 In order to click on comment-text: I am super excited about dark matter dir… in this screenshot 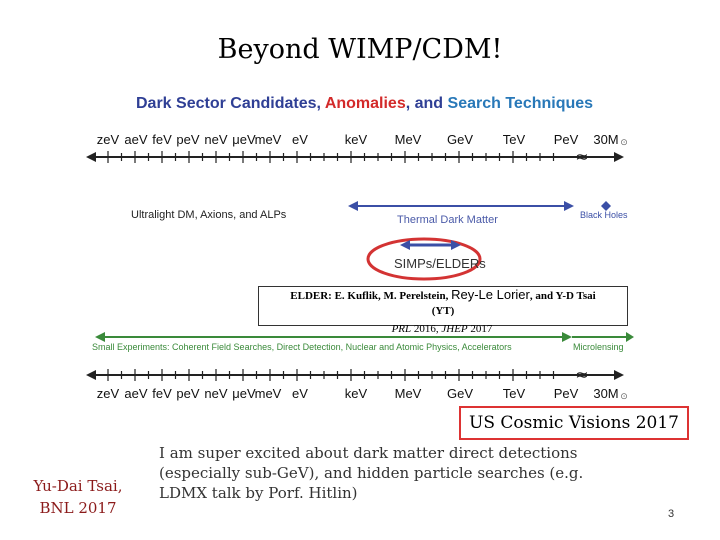, I will do `click(371, 473)`.